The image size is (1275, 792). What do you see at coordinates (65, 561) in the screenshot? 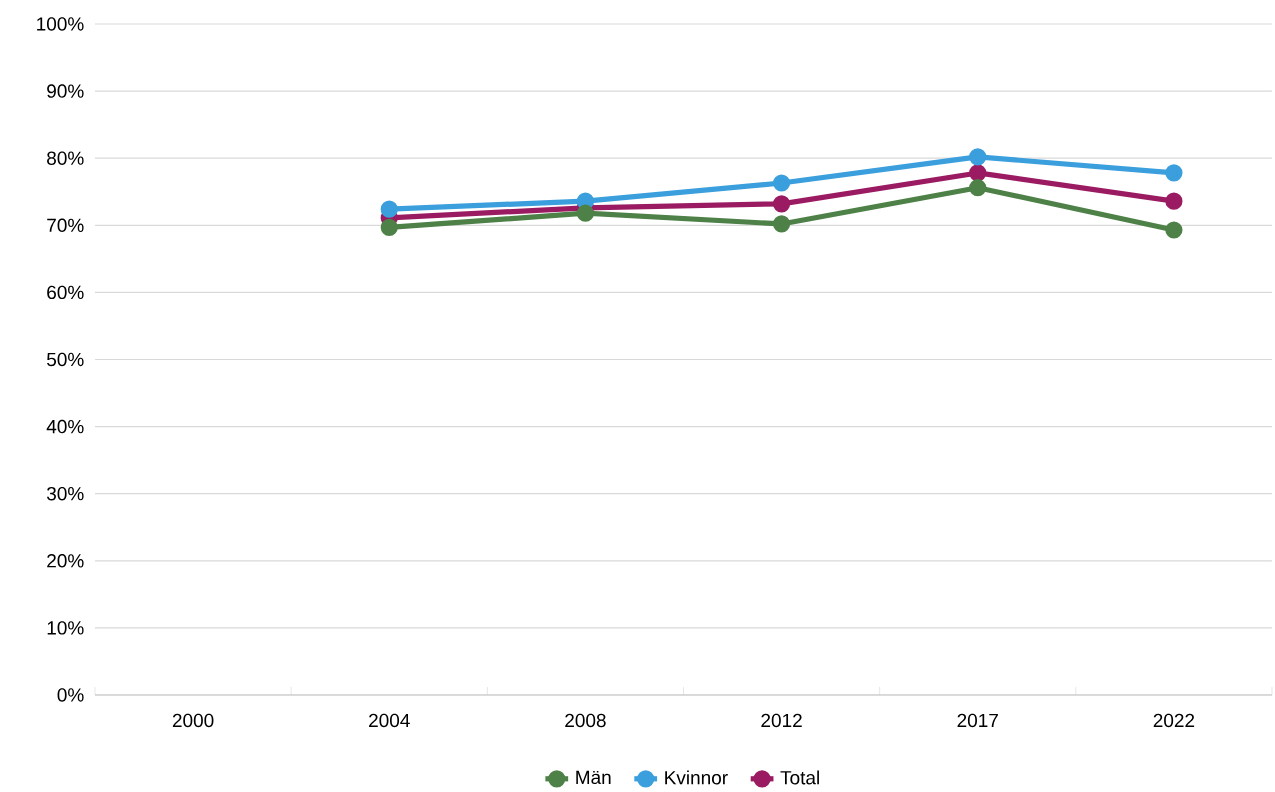
I see `y-tick-label: 20%` at bounding box center [65, 561].